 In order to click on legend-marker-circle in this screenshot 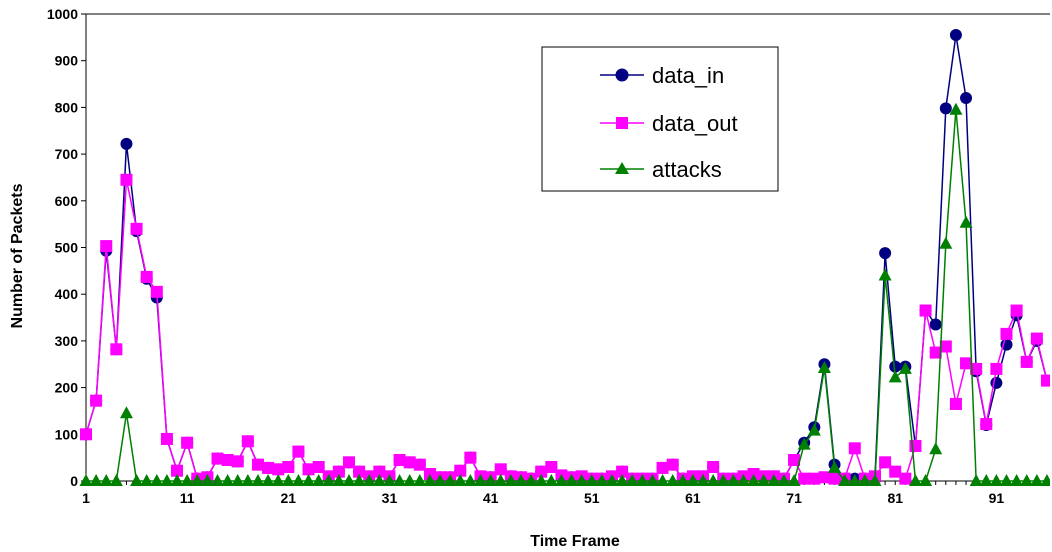, I will do `click(622, 75)`.